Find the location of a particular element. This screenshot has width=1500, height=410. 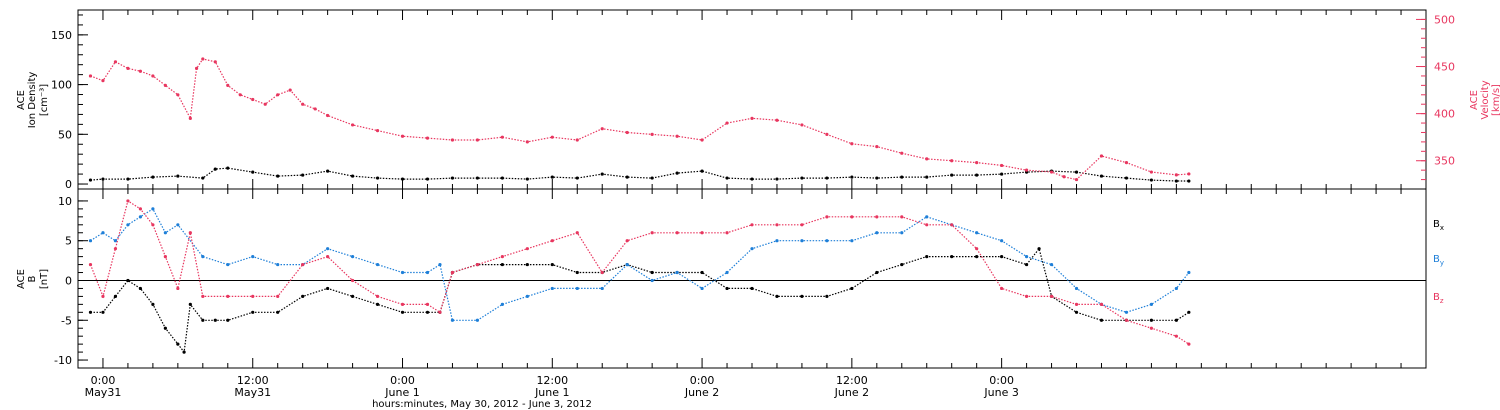

density-line is located at coordinates (639, 174).